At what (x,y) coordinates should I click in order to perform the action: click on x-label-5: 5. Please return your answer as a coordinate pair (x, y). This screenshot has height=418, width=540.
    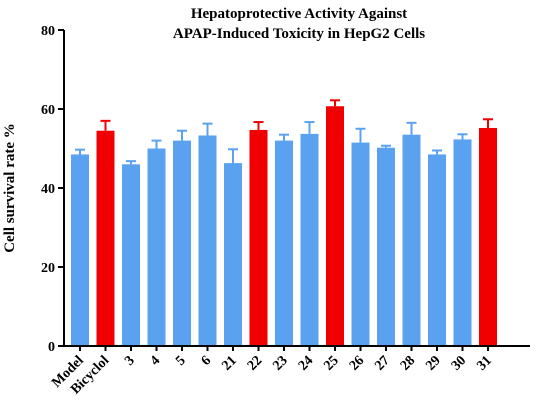
    Looking at the image, I should click on (181, 361).